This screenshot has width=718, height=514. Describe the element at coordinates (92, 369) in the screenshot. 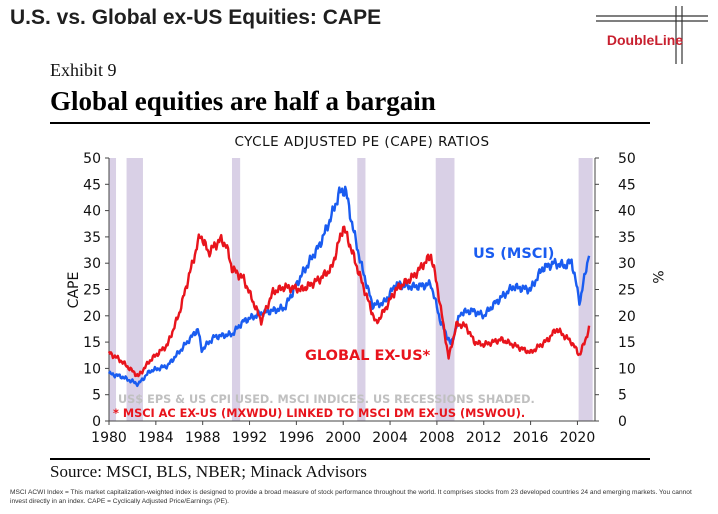

I see `y-tick-label: 10` at that location.